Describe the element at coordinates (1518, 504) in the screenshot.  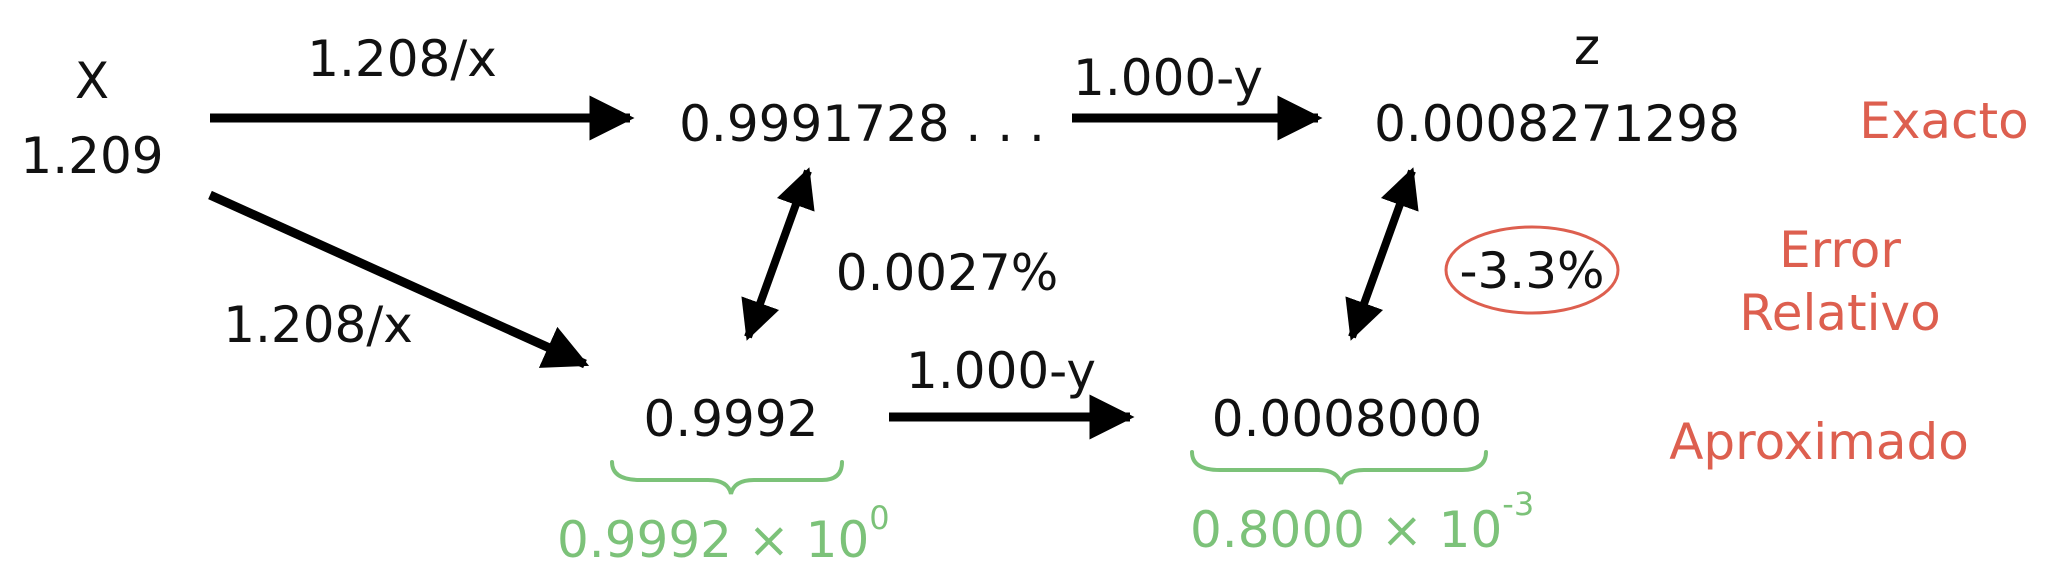
I see `z-sci-exponent: -3` at that location.